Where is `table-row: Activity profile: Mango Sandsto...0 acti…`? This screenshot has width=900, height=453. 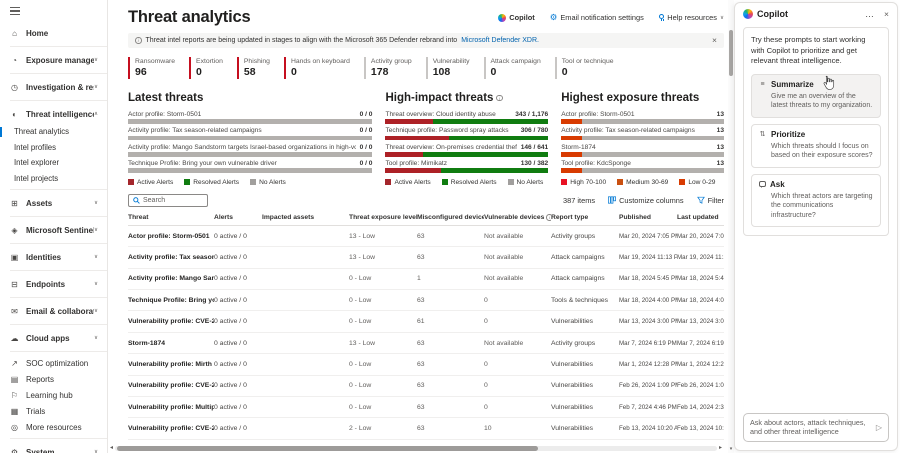 table-row: Activity profile: Mango Sandsto...0 acti… is located at coordinates (426, 280).